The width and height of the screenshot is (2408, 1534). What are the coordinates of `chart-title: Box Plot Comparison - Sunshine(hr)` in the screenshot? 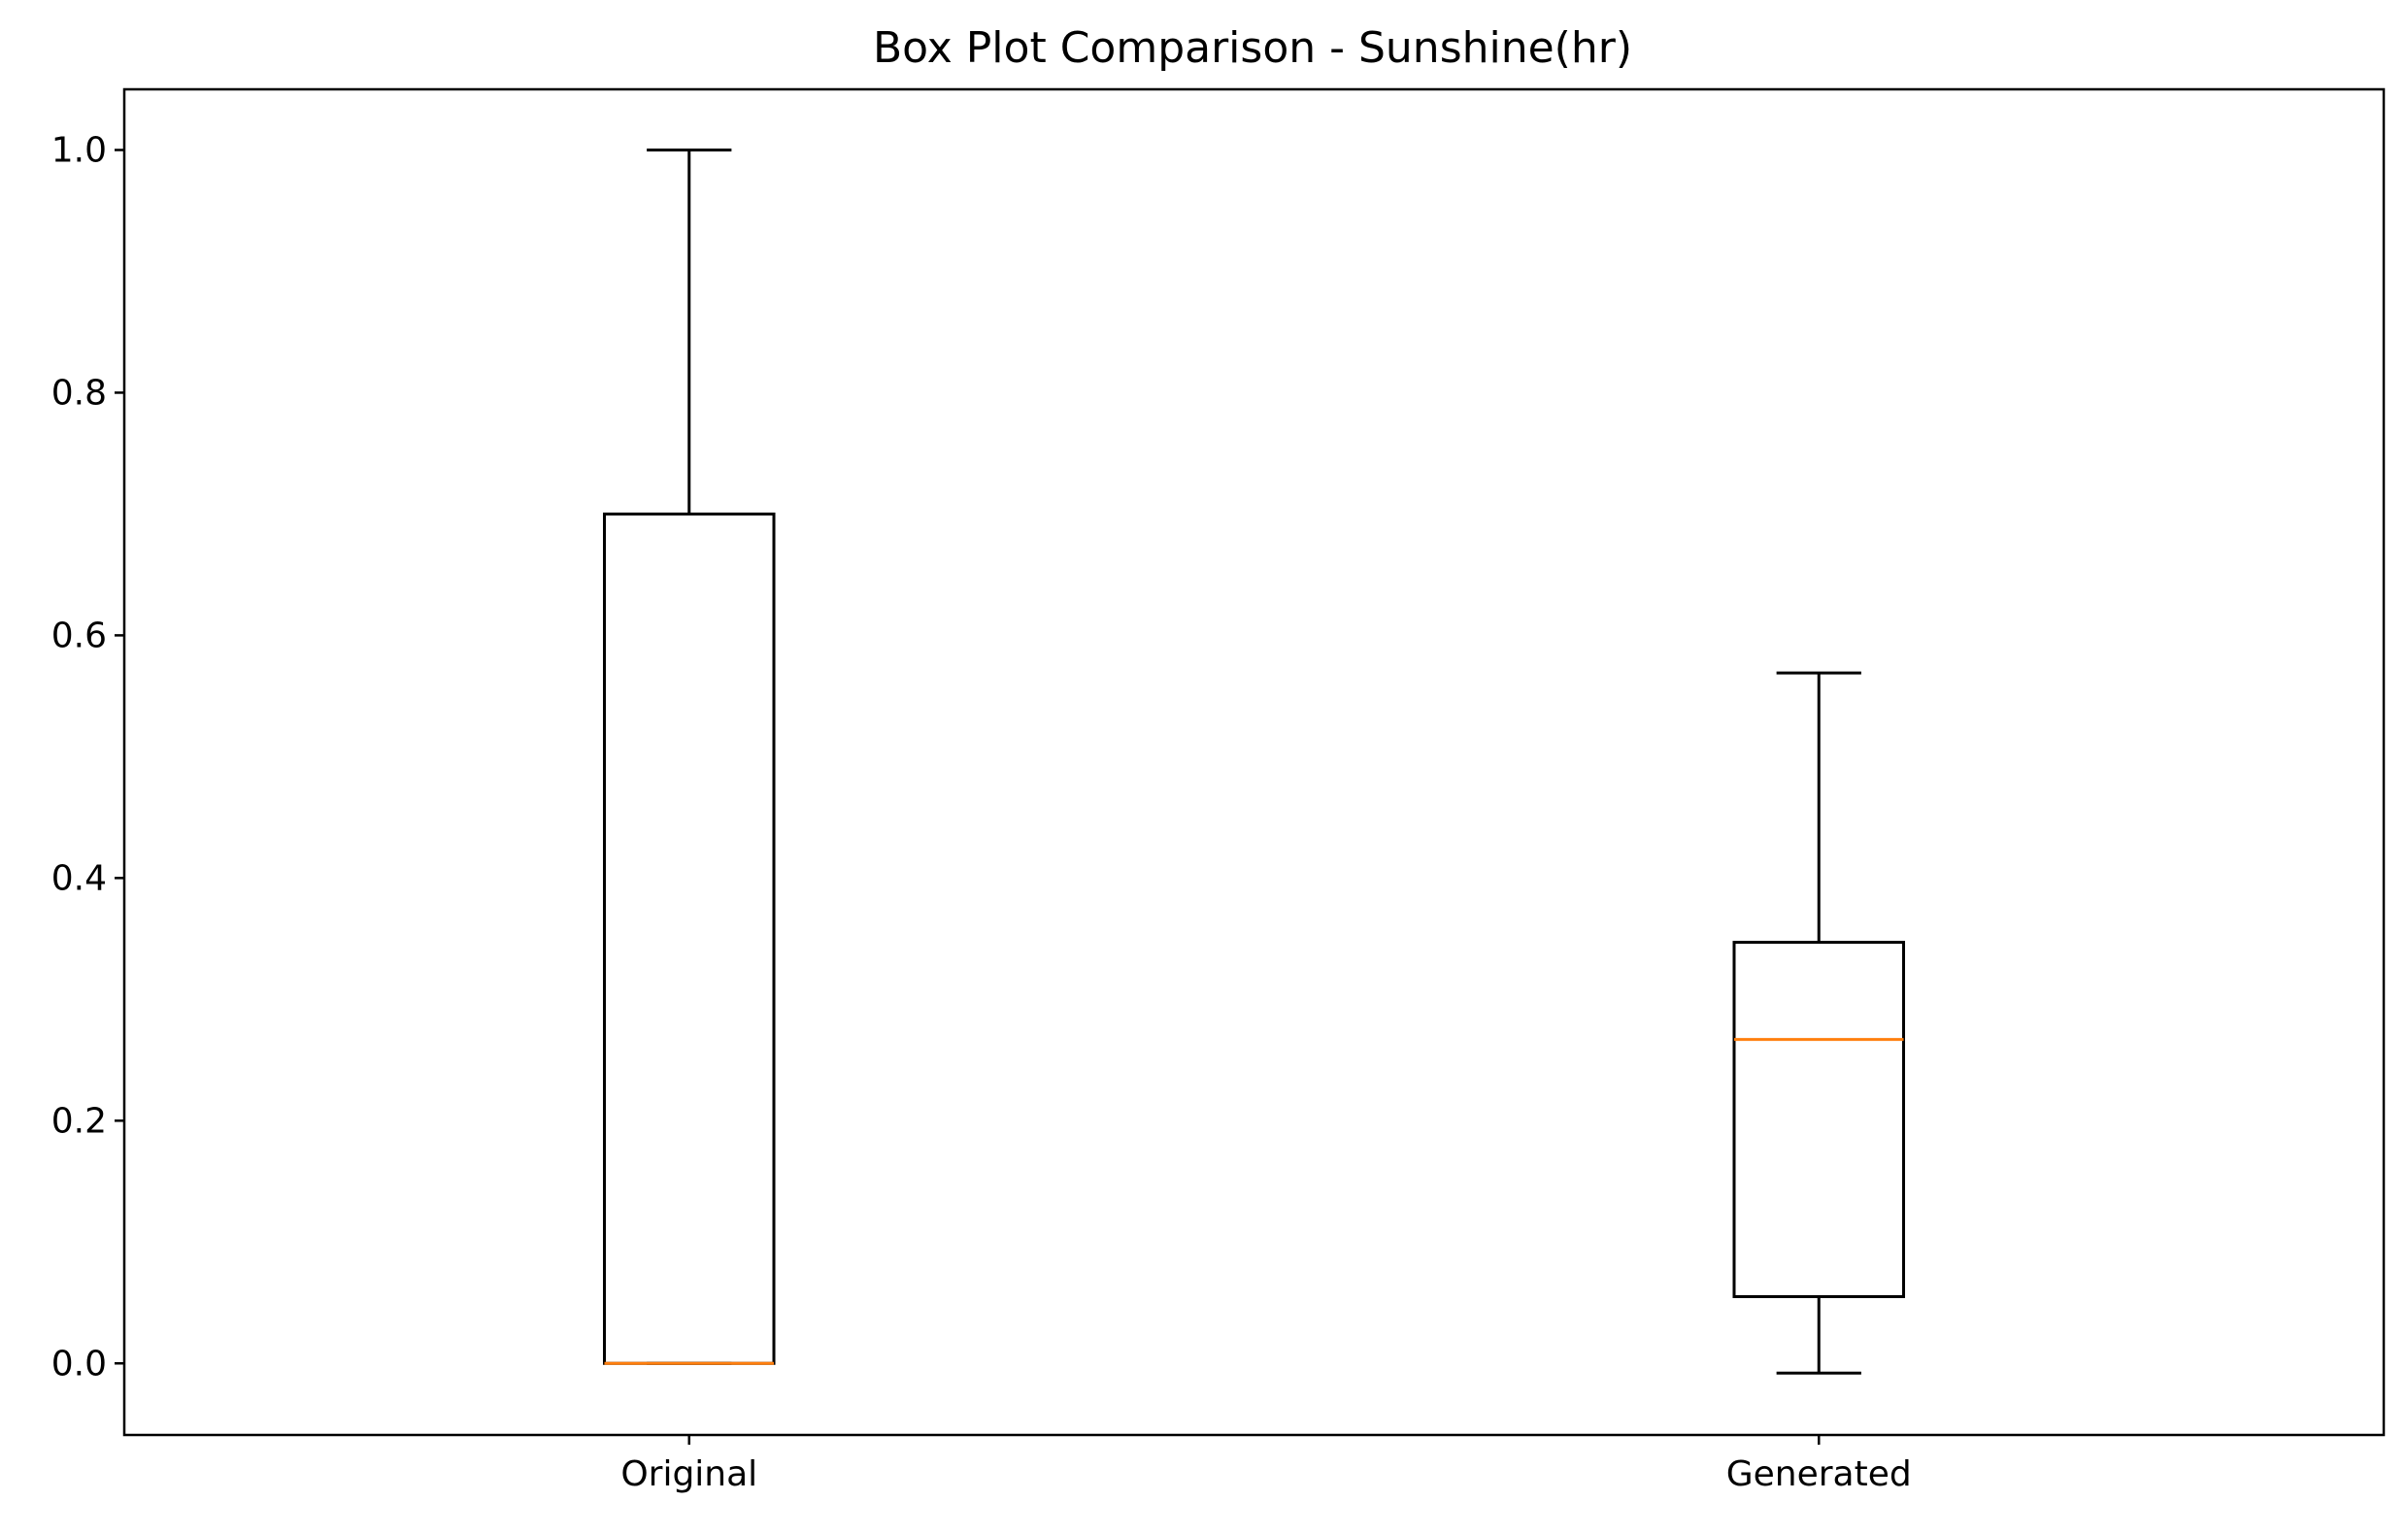 It's located at (1252, 48).